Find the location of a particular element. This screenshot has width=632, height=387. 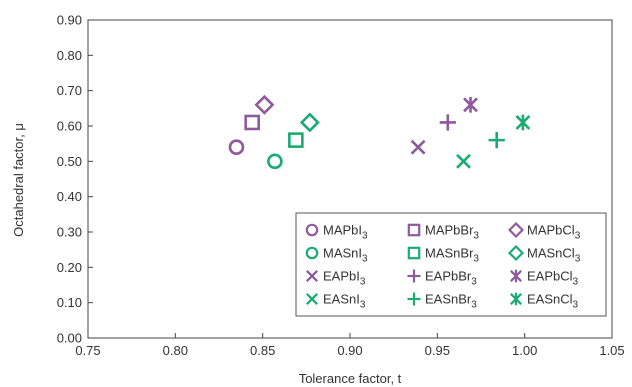

legend-item-eapbcl3: EAPbCl3 is located at coordinates (544, 278).